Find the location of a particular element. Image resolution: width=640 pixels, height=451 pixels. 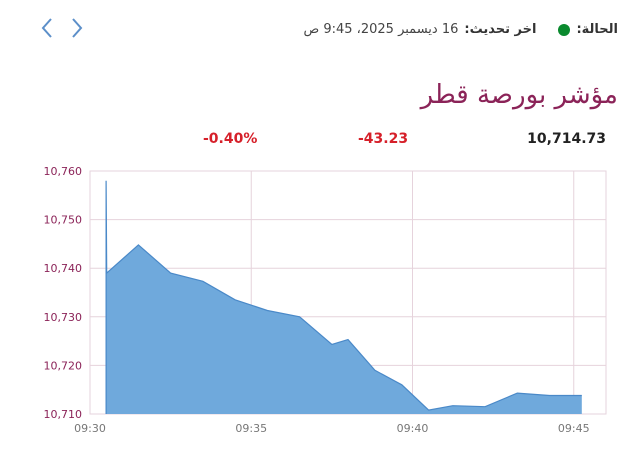

y-tick-label: 10,710 is located at coordinates (63, 414).